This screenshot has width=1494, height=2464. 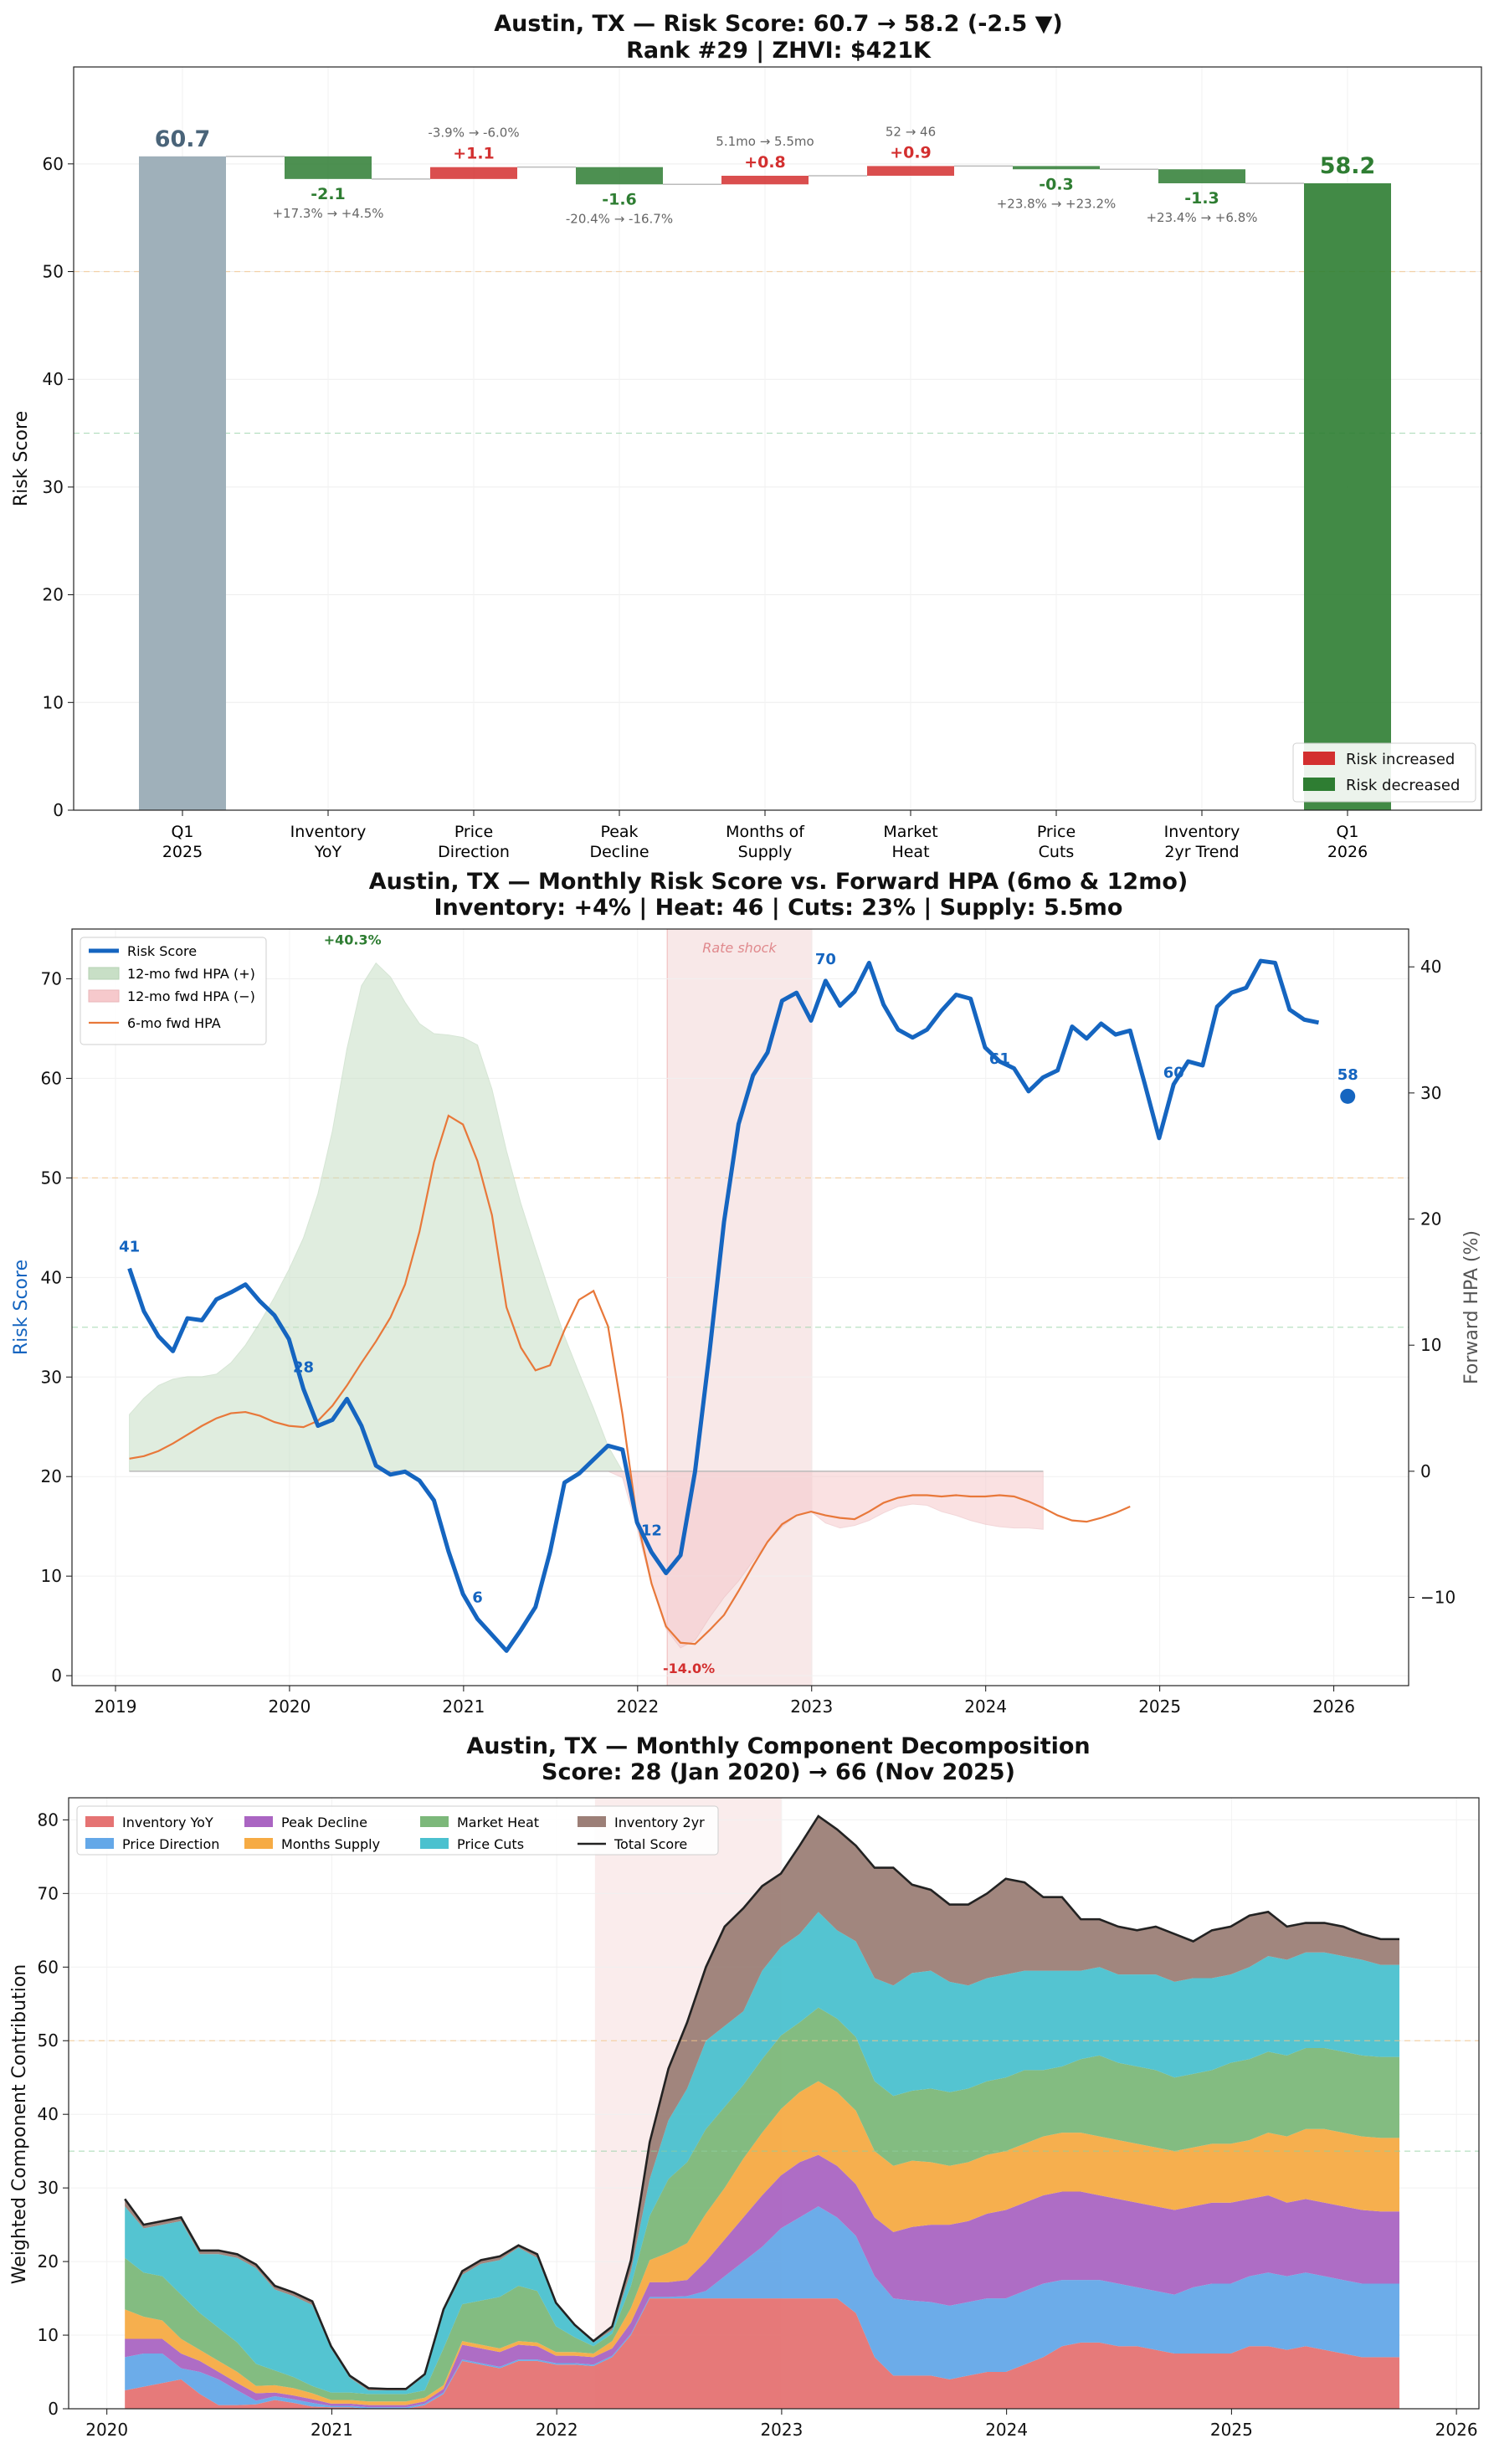 I want to click on legend-label: Market Heat, so click(x=498, y=1822).